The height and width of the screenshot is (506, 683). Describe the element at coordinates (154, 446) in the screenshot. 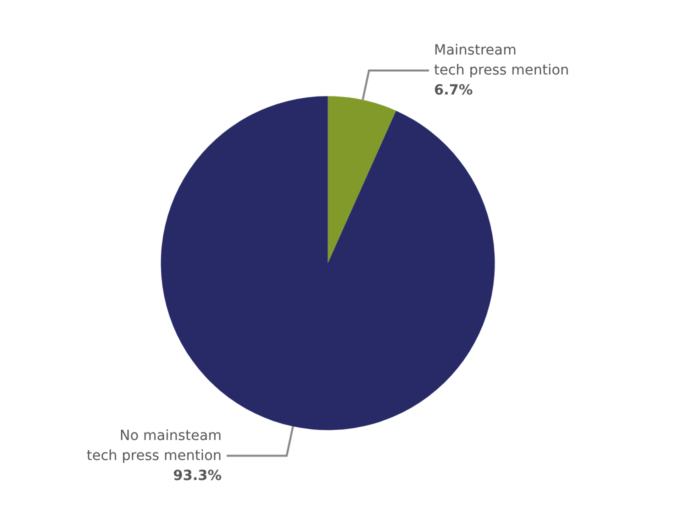

I see `slice-label: No mainsteam tech press mention` at that location.